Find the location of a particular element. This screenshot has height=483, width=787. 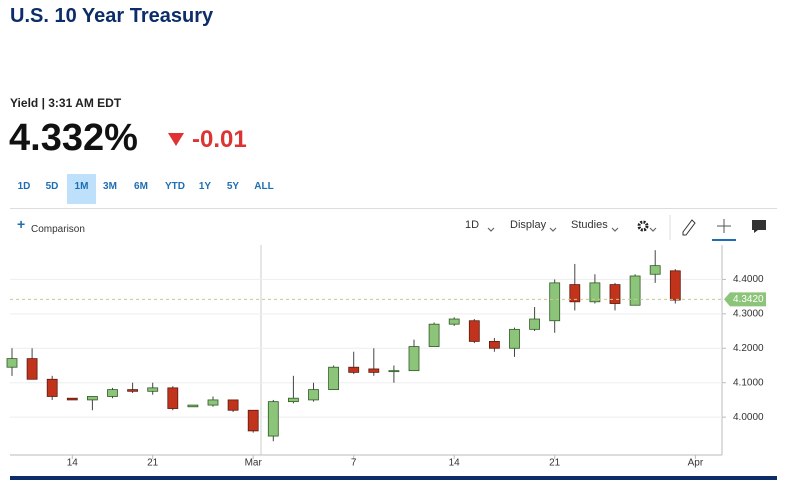

pencil-icon is located at coordinates (689, 227).